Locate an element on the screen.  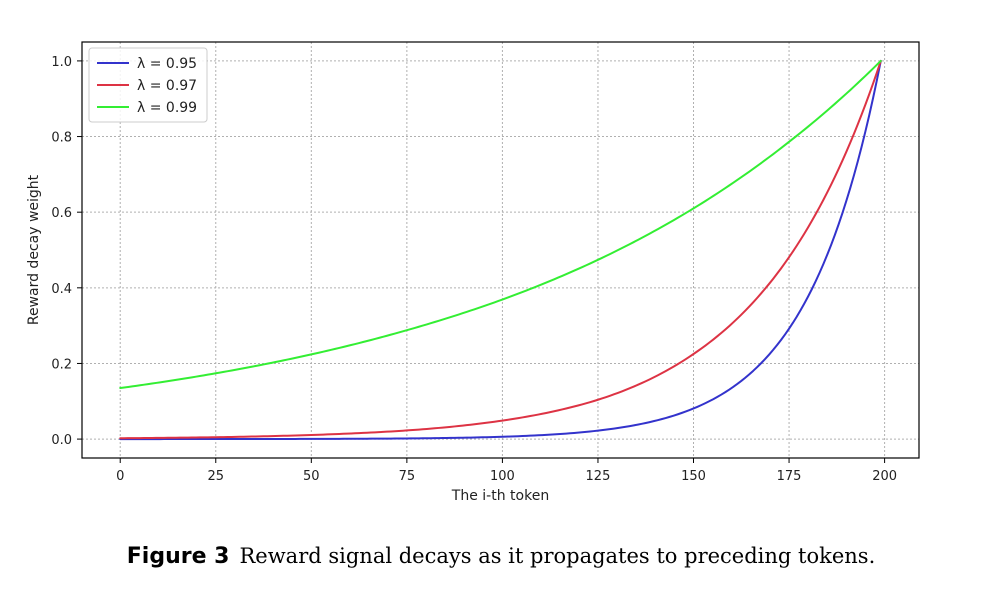
x-tick-label: 150 is located at coordinates (693, 476).